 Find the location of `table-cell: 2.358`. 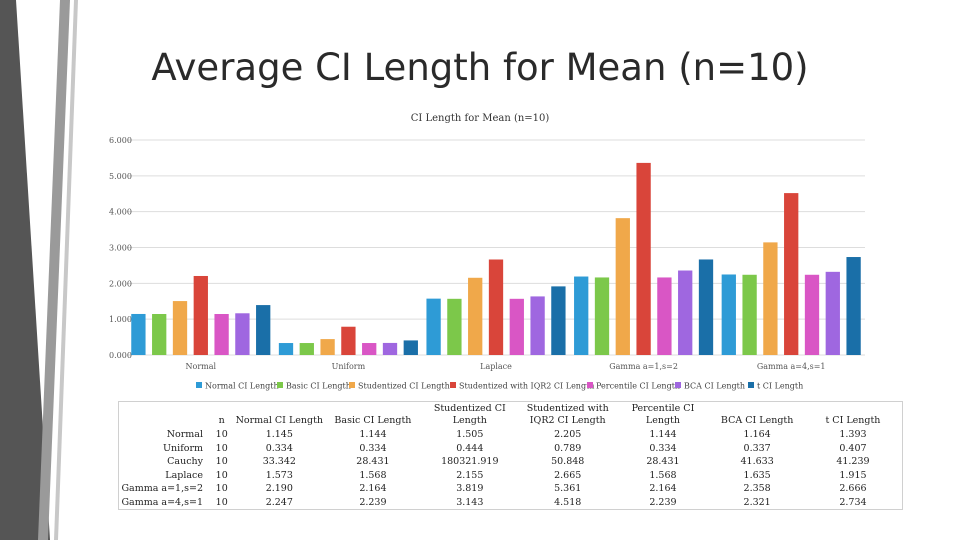

table-cell: 2.358 is located at coordinates (757, 488).